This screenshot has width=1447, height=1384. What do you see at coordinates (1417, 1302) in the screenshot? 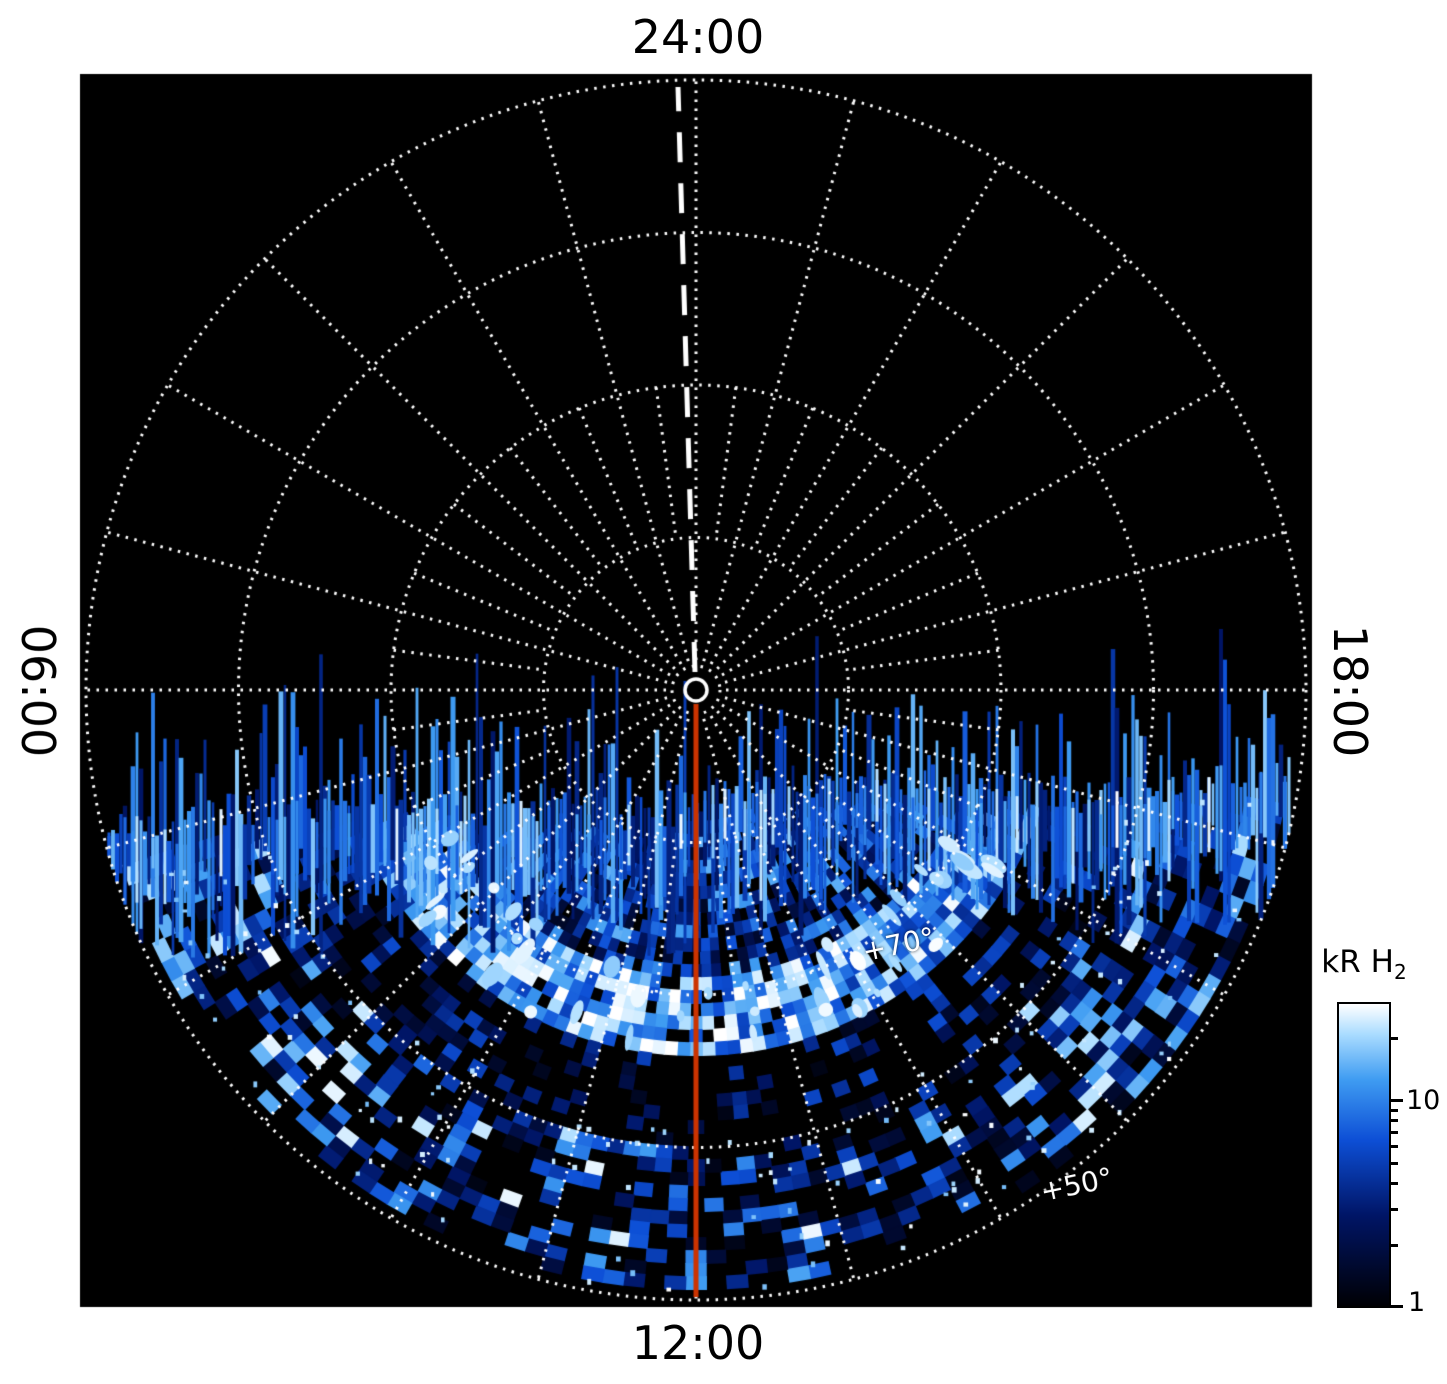
I see `colorbar-tick-label-1: 1` at bounding box center [1417, 1302].